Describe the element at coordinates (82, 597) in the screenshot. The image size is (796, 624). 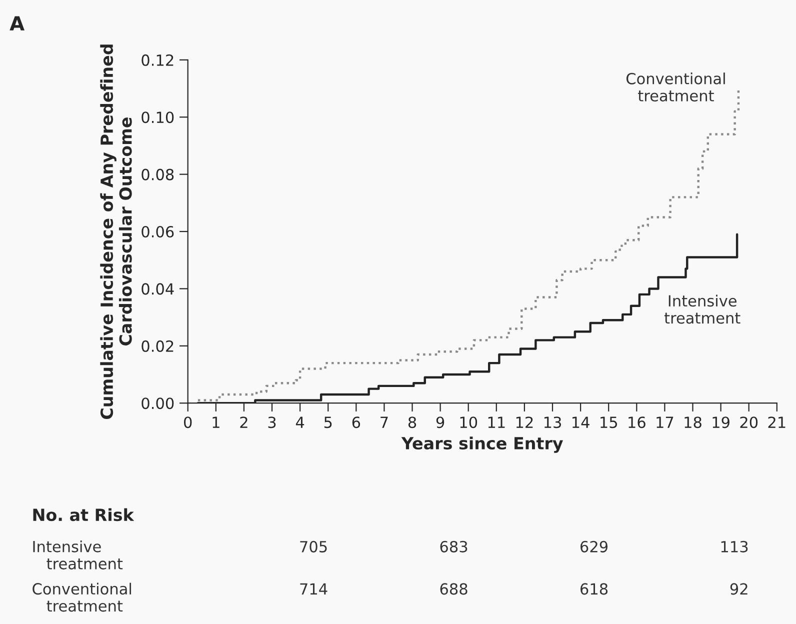
I see `text: Conventional treatment` at that location.